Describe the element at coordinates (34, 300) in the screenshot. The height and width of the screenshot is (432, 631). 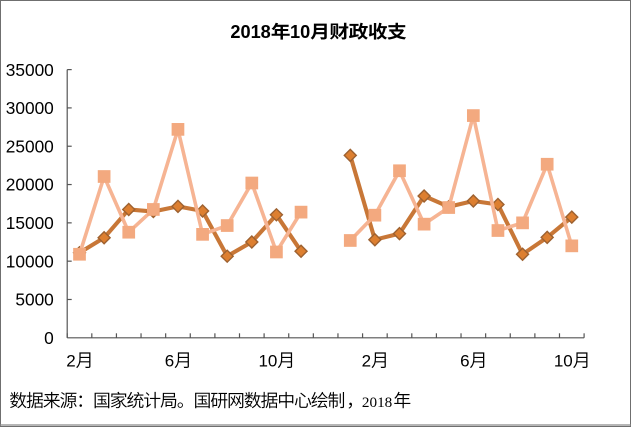
I see `svg-text: 5000` at that location.